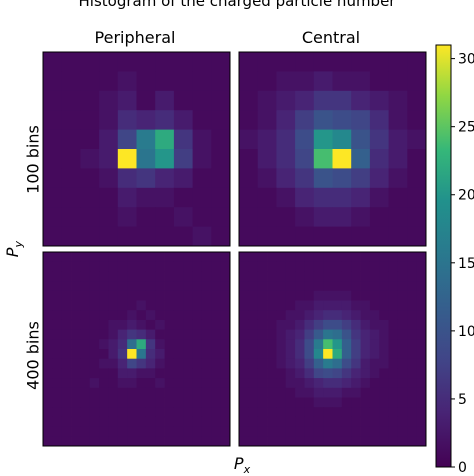  What do you see at coordinates (135, 37) in the screenshot?
I see `column-title-peripheral: Peripheral` at bounding box center [135, 37].